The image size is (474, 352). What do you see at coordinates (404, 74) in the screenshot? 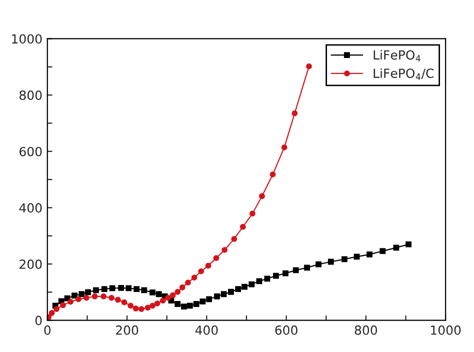
I see `legend-label: LiFePO$_{4}$/C` at bounding box center [404, 74].